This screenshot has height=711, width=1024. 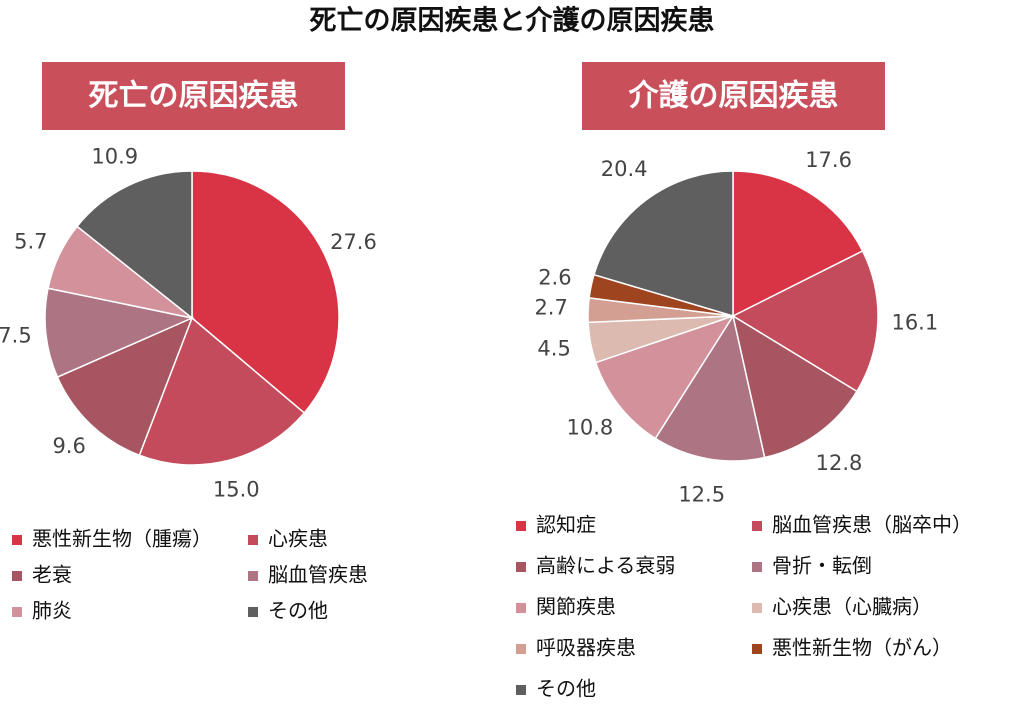 I want to click on data-label: 2.6, so click(x=554, y=278).